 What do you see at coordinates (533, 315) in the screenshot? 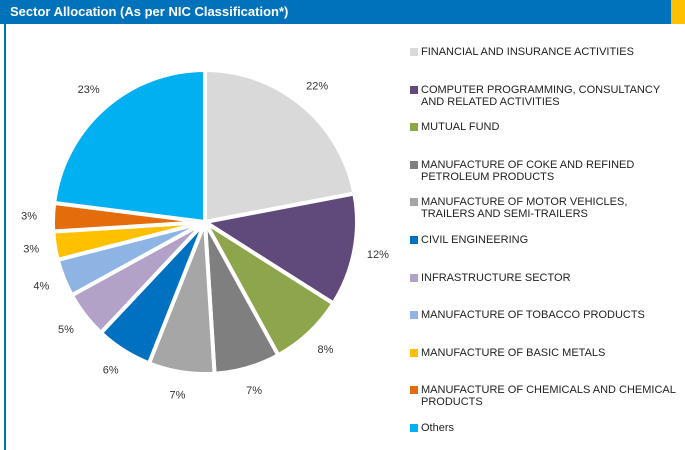
I see `legend-label: MANUFACTURE OF TOBACCO PRODUCTS` at bounding box center [533, 315].